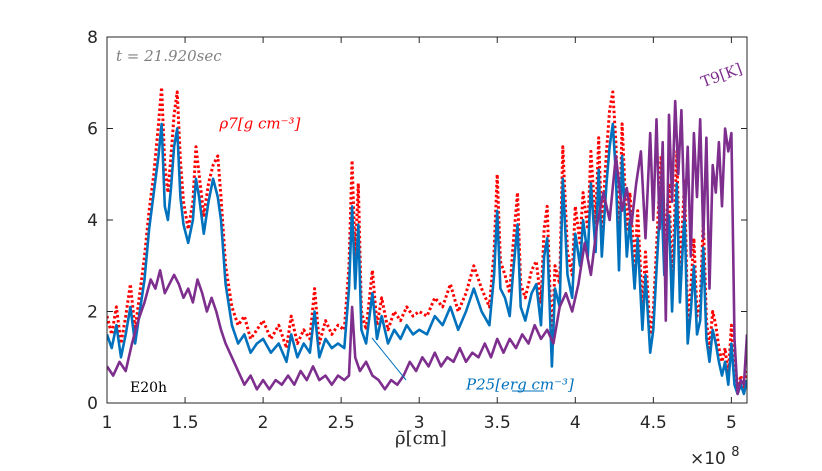 This screenshot has width=822, height=471. I want to click on x-tick-label: 1, so click(107, 423).